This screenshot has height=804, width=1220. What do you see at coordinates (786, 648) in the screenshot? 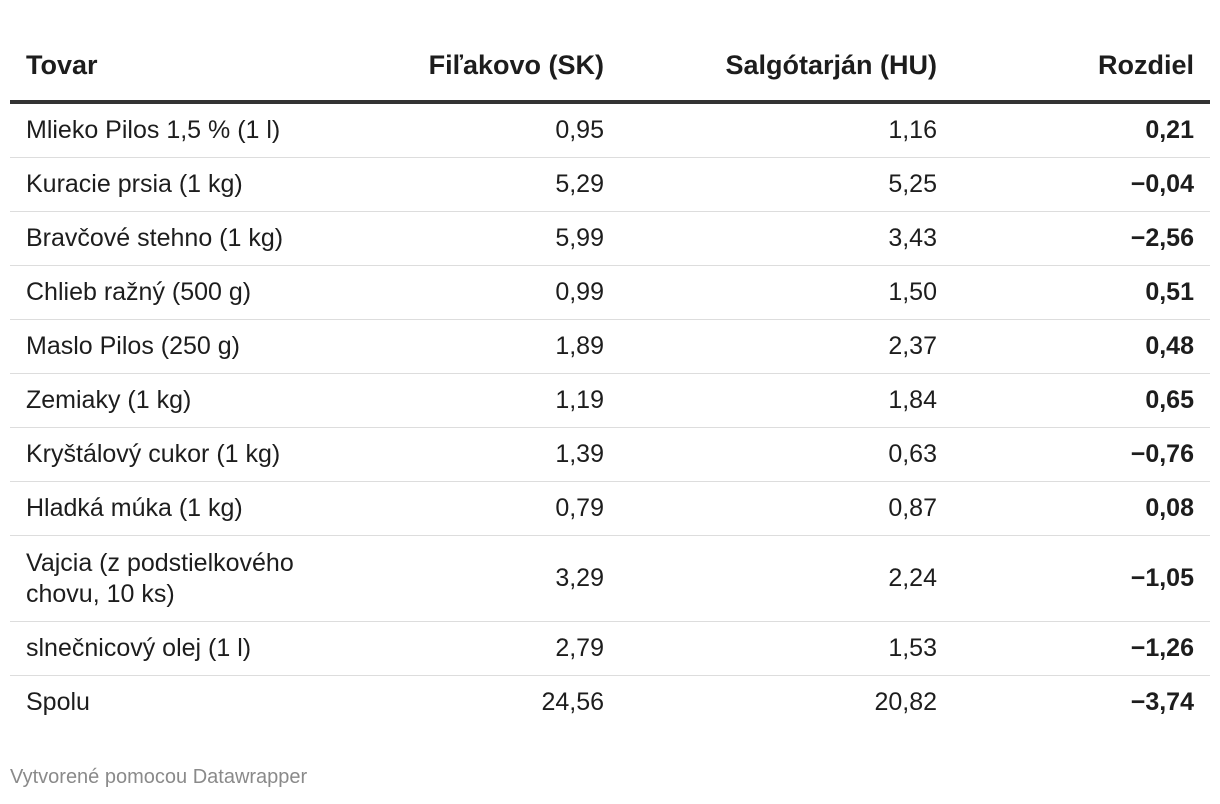
I see `salgotarjan-price-cell: 1,53` at bounding box center [786, 648].